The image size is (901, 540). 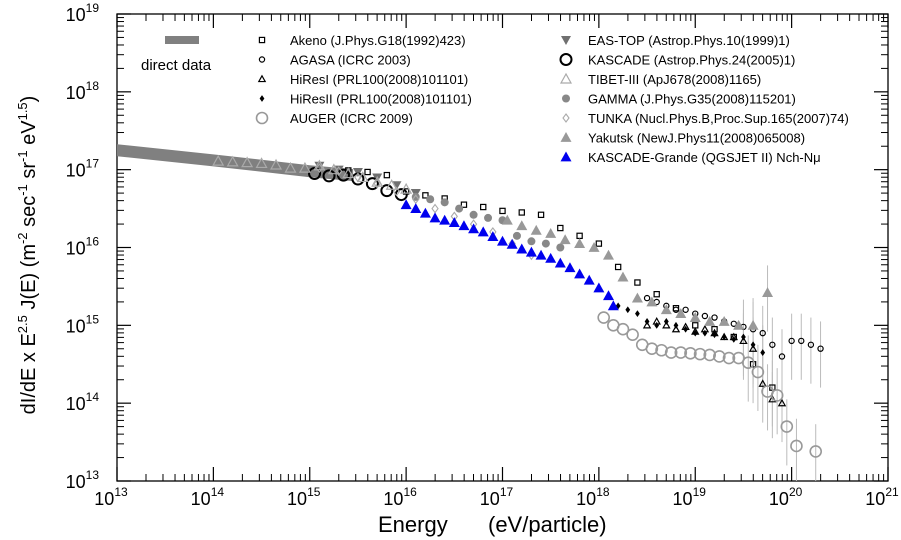 I want to click on legend-label: GAMMA (J.Phys.G35(2008)115201), so click(x=692, y=99).